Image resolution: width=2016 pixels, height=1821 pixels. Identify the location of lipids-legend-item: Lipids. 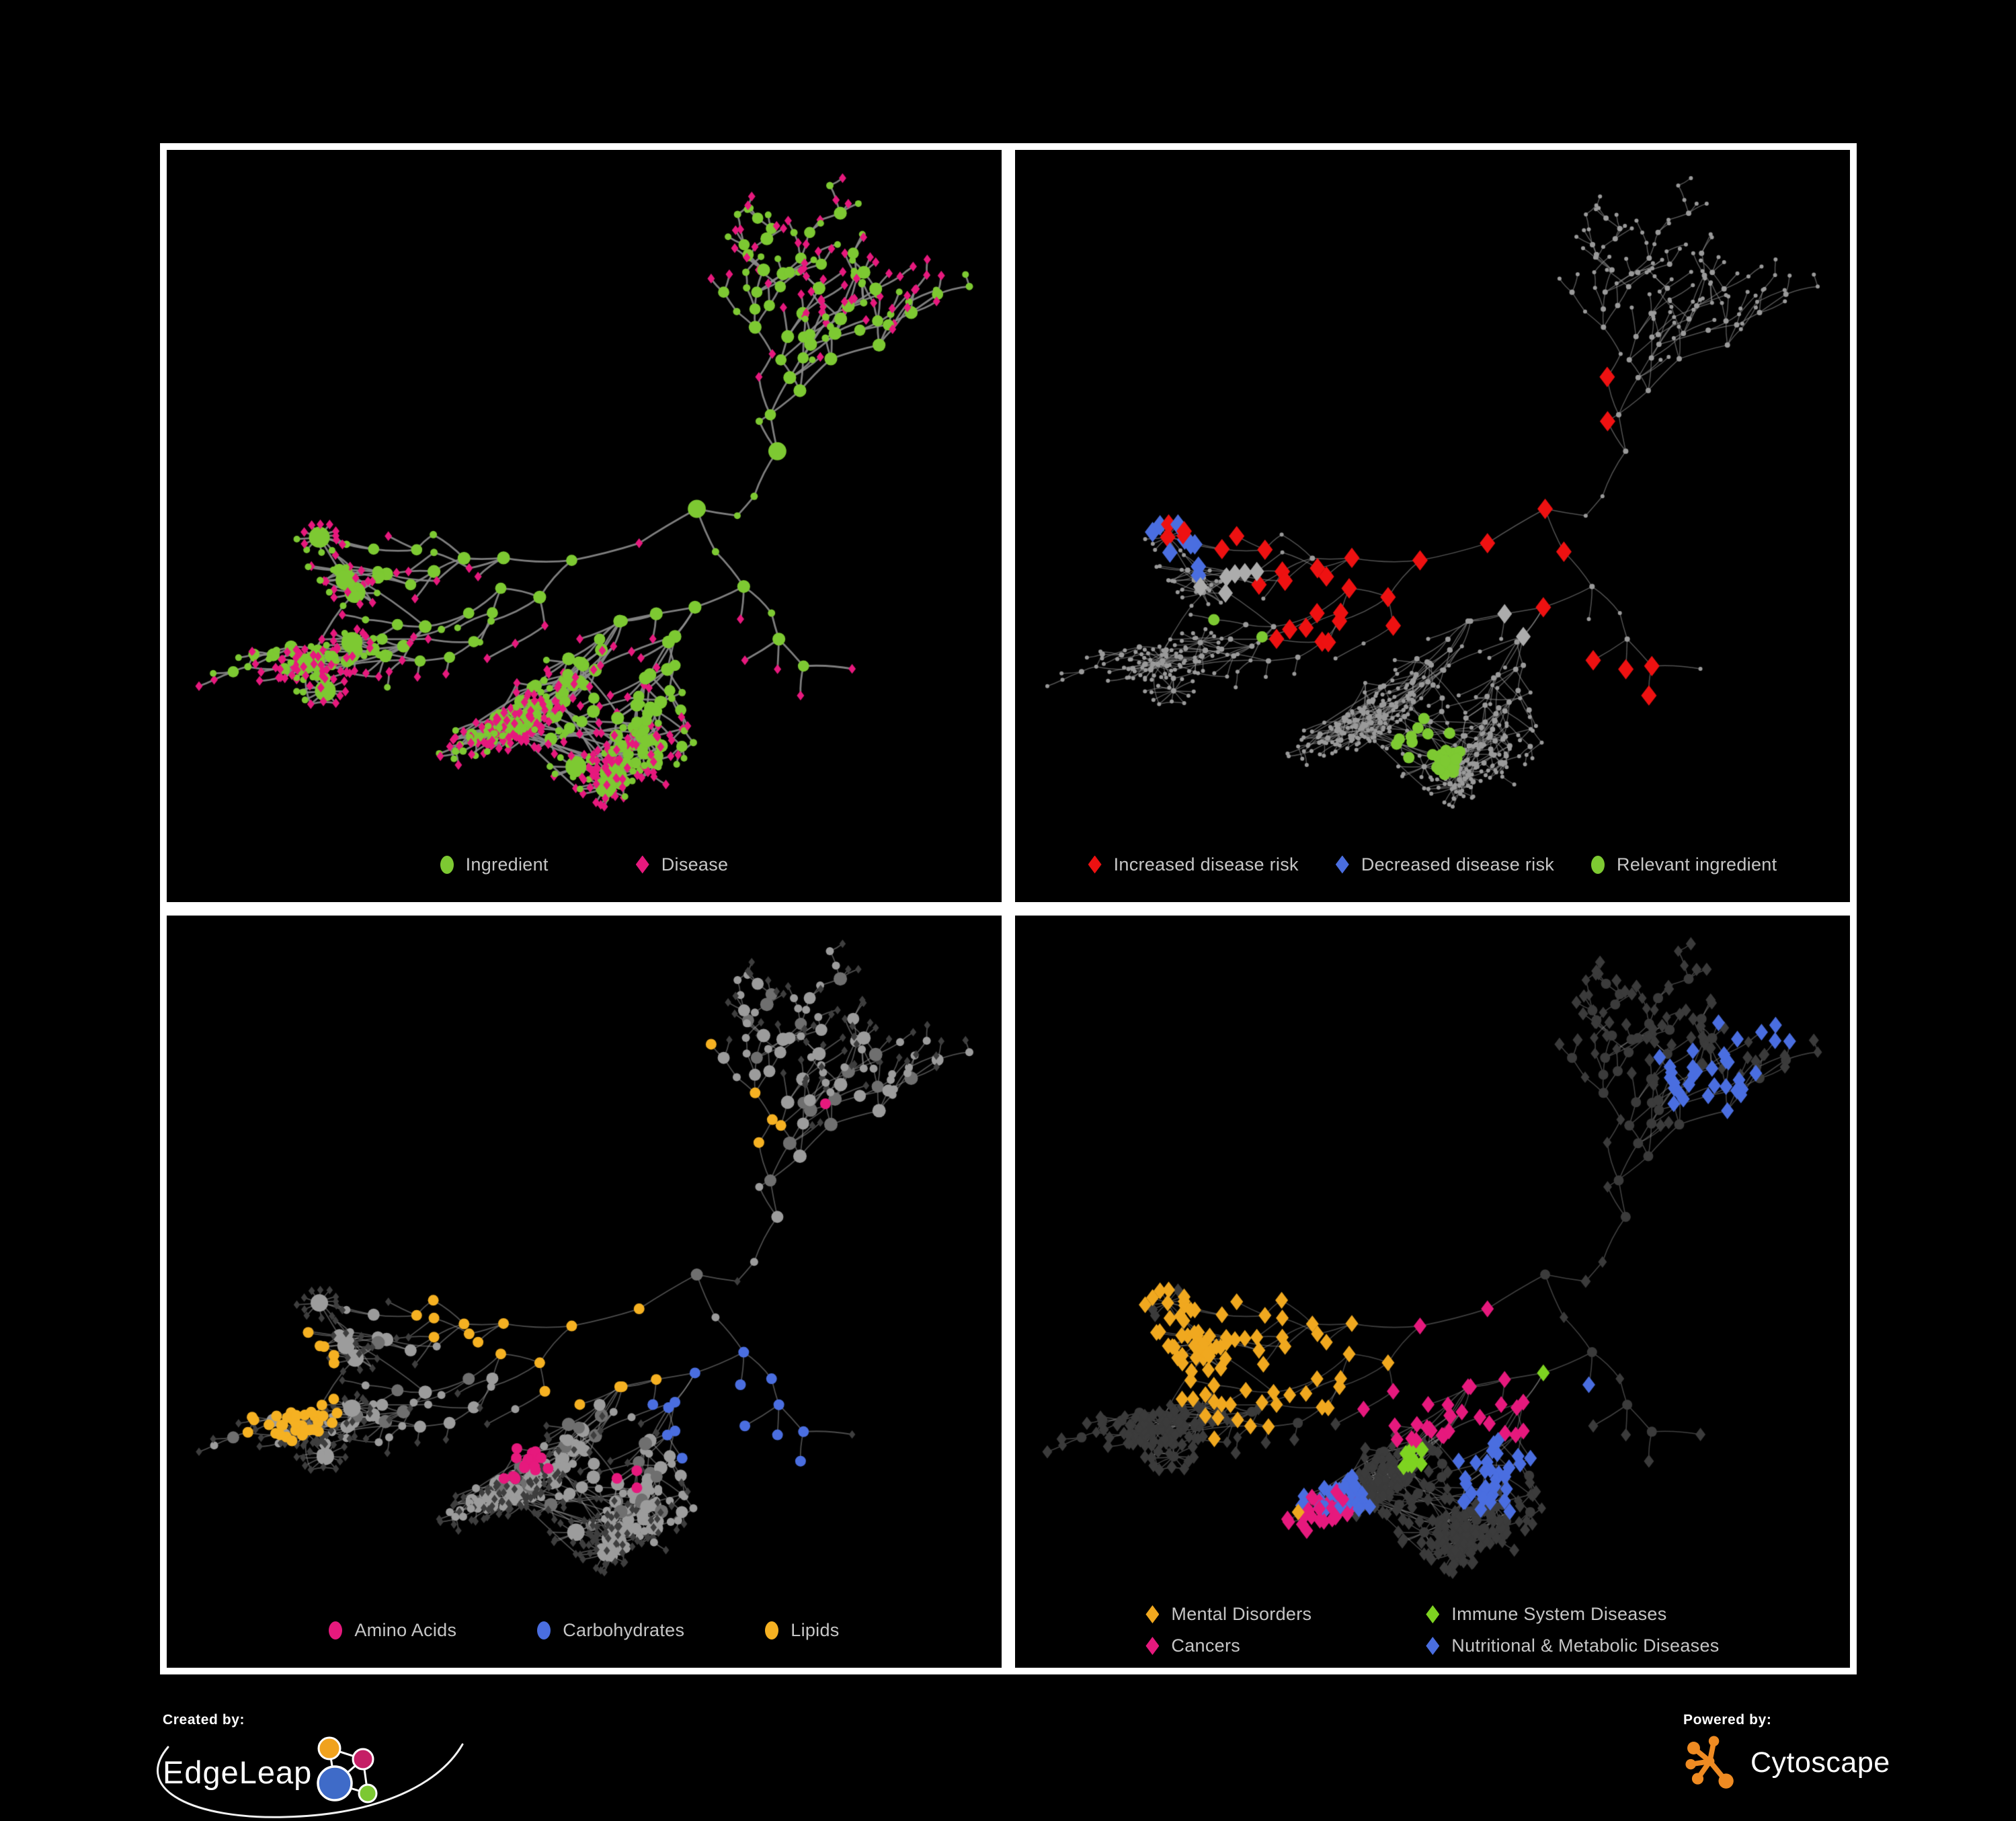
(802, 1630).